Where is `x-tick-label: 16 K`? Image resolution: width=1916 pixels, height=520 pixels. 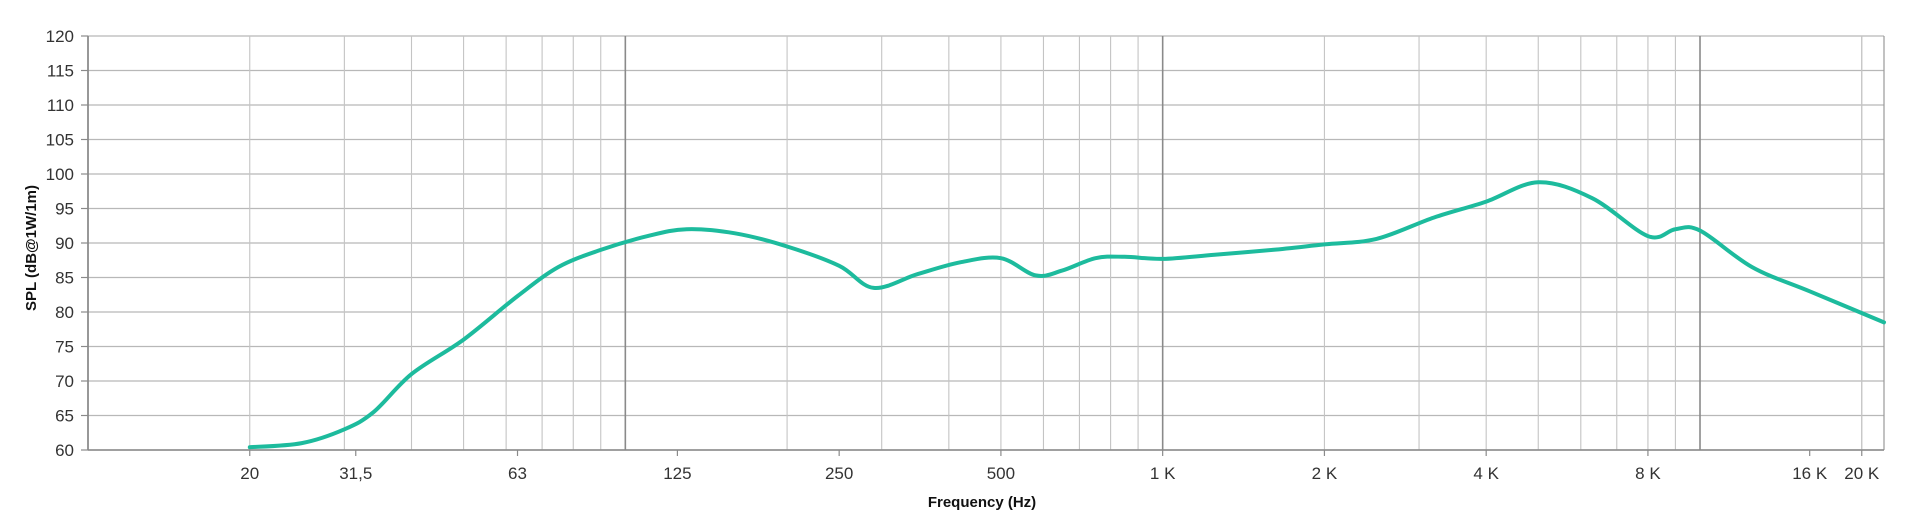 x-tick-label: 16 K is located at coordinates (1810, 473).